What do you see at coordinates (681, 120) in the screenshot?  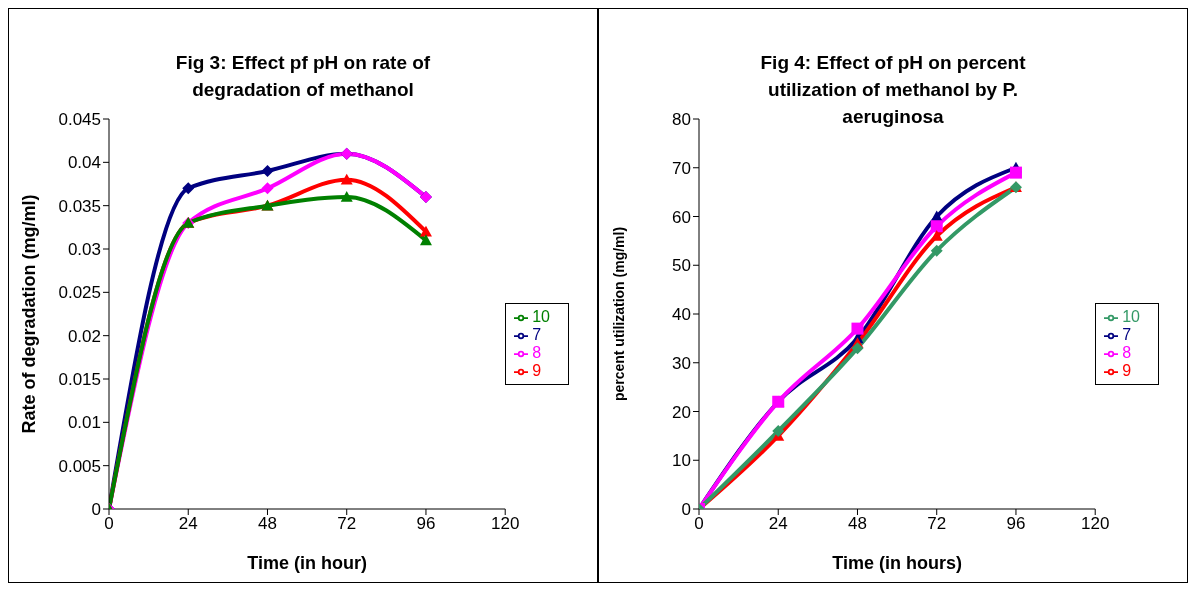 I see `y-tick-label: 80` at bounding box center [681, 120].